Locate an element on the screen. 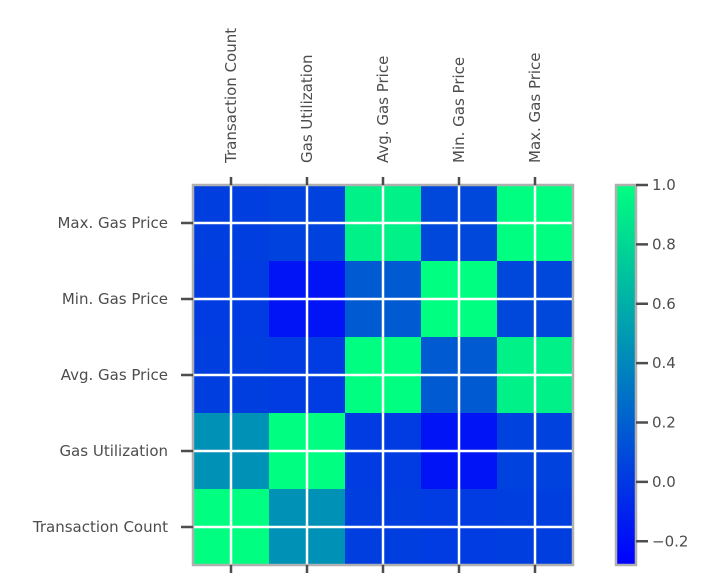 The image size is (703, 578). x-tick-label: Max. Gas Price is located at coordinates (535, 107).